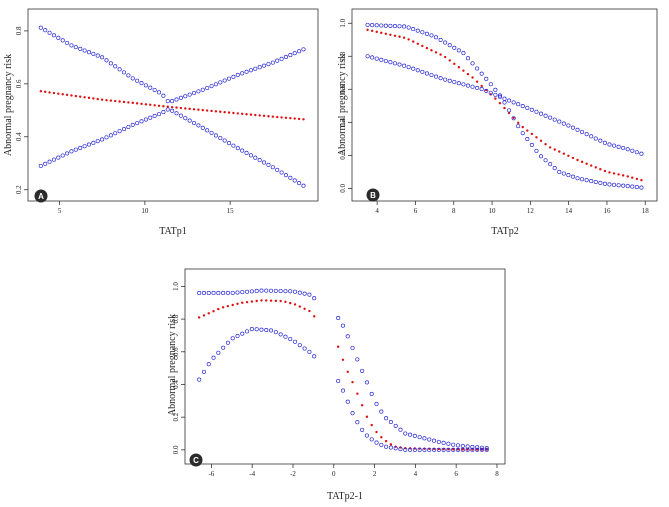  Describe the element at coordinates (176, 351) in the screenshot. I see `panel-c-y-tick-label: 0.6` at that location.